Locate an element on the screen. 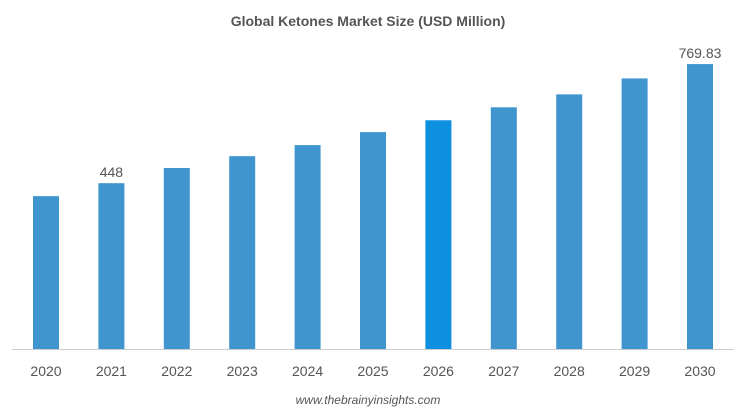  bar-2024 is located at coordinates (307, 247).